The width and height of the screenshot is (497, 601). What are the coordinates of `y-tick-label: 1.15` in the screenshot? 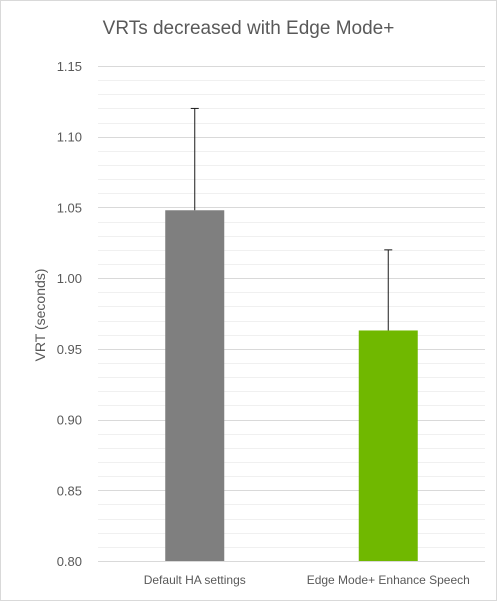 It's located at (69, 66).